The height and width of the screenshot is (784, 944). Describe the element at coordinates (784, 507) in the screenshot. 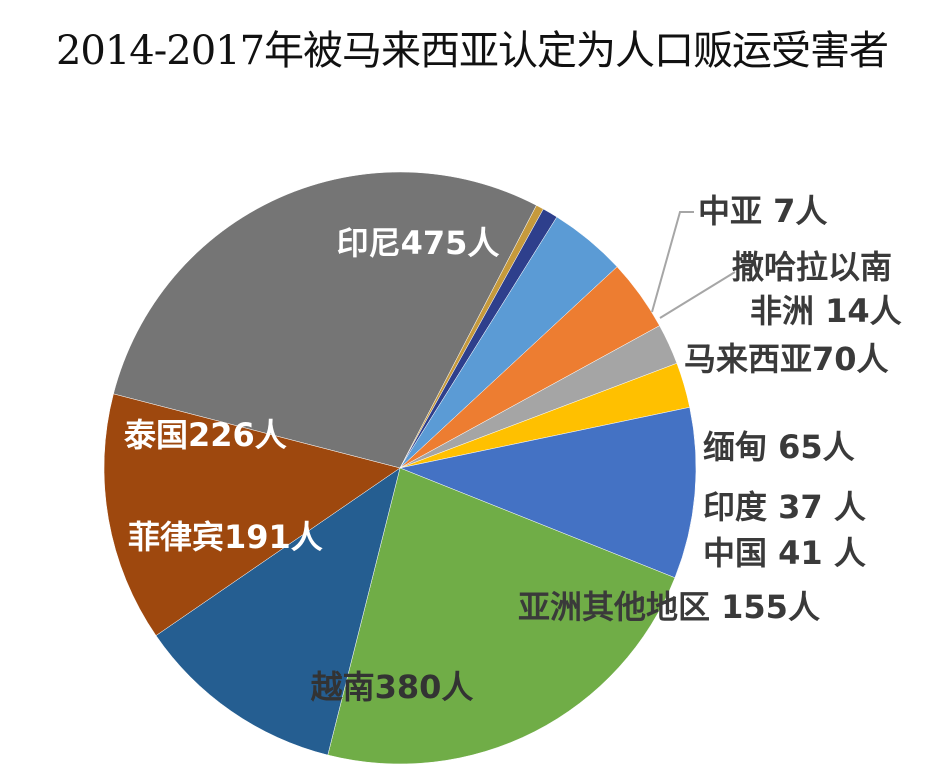

I see `slice-label-india: 印度 37 人` at that location.